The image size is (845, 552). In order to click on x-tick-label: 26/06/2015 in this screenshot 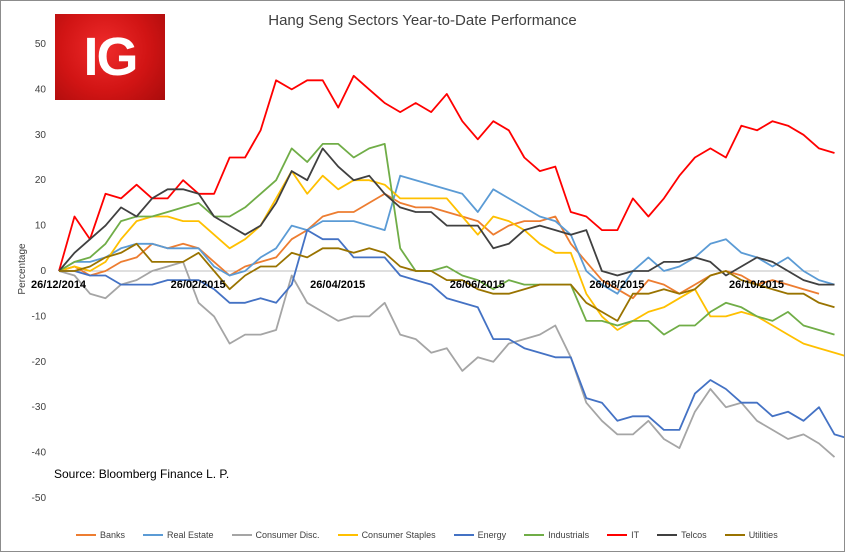, I will do `click(477, 285)`.